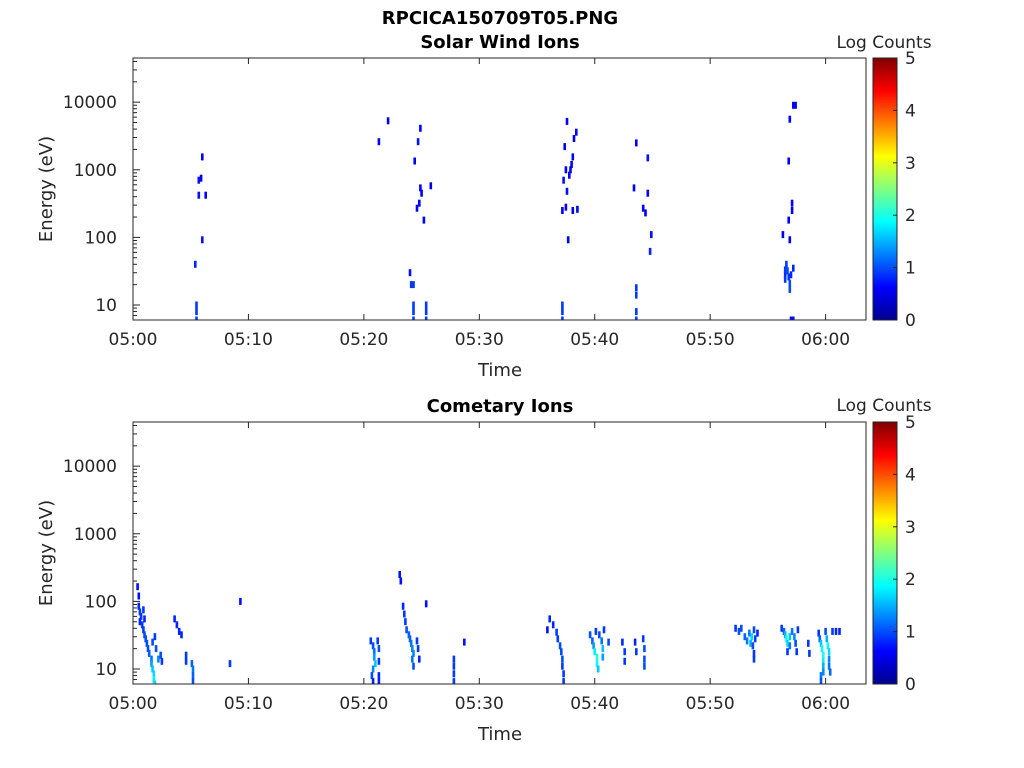  What do you see at coordinates (90, 467) in the screenshot?
I see `y-tick-label: 10000` at bounding box center [90, 467].